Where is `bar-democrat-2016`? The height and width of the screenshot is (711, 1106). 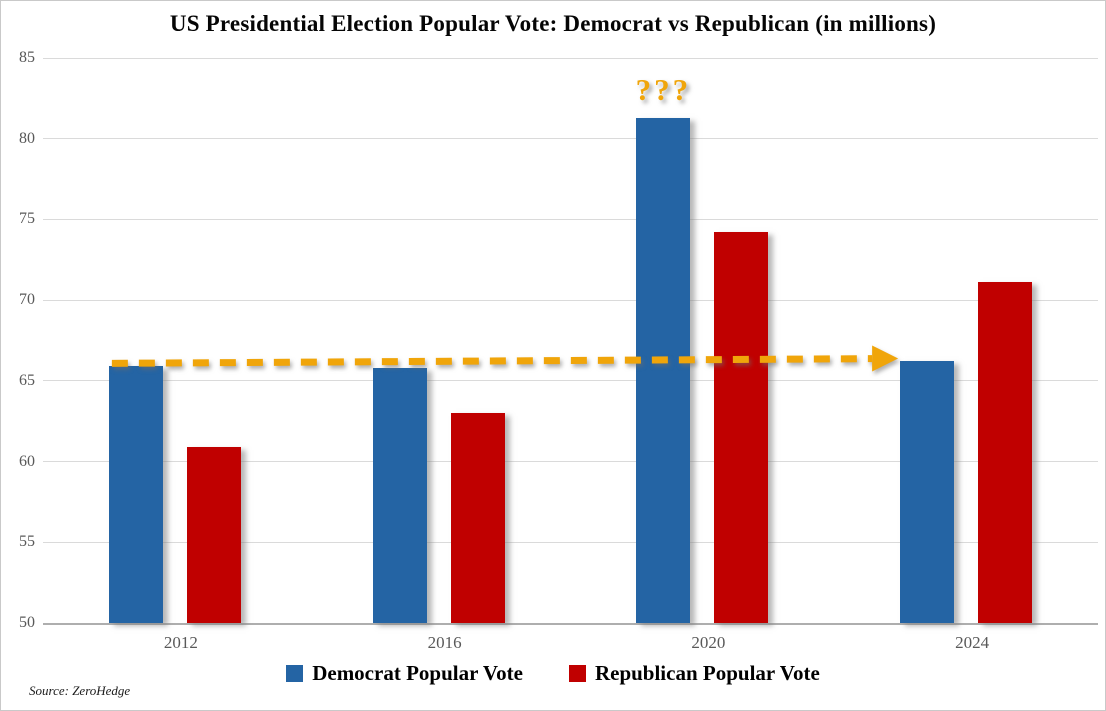
bar-democrat-2016 is located at coordinates (399, 495).